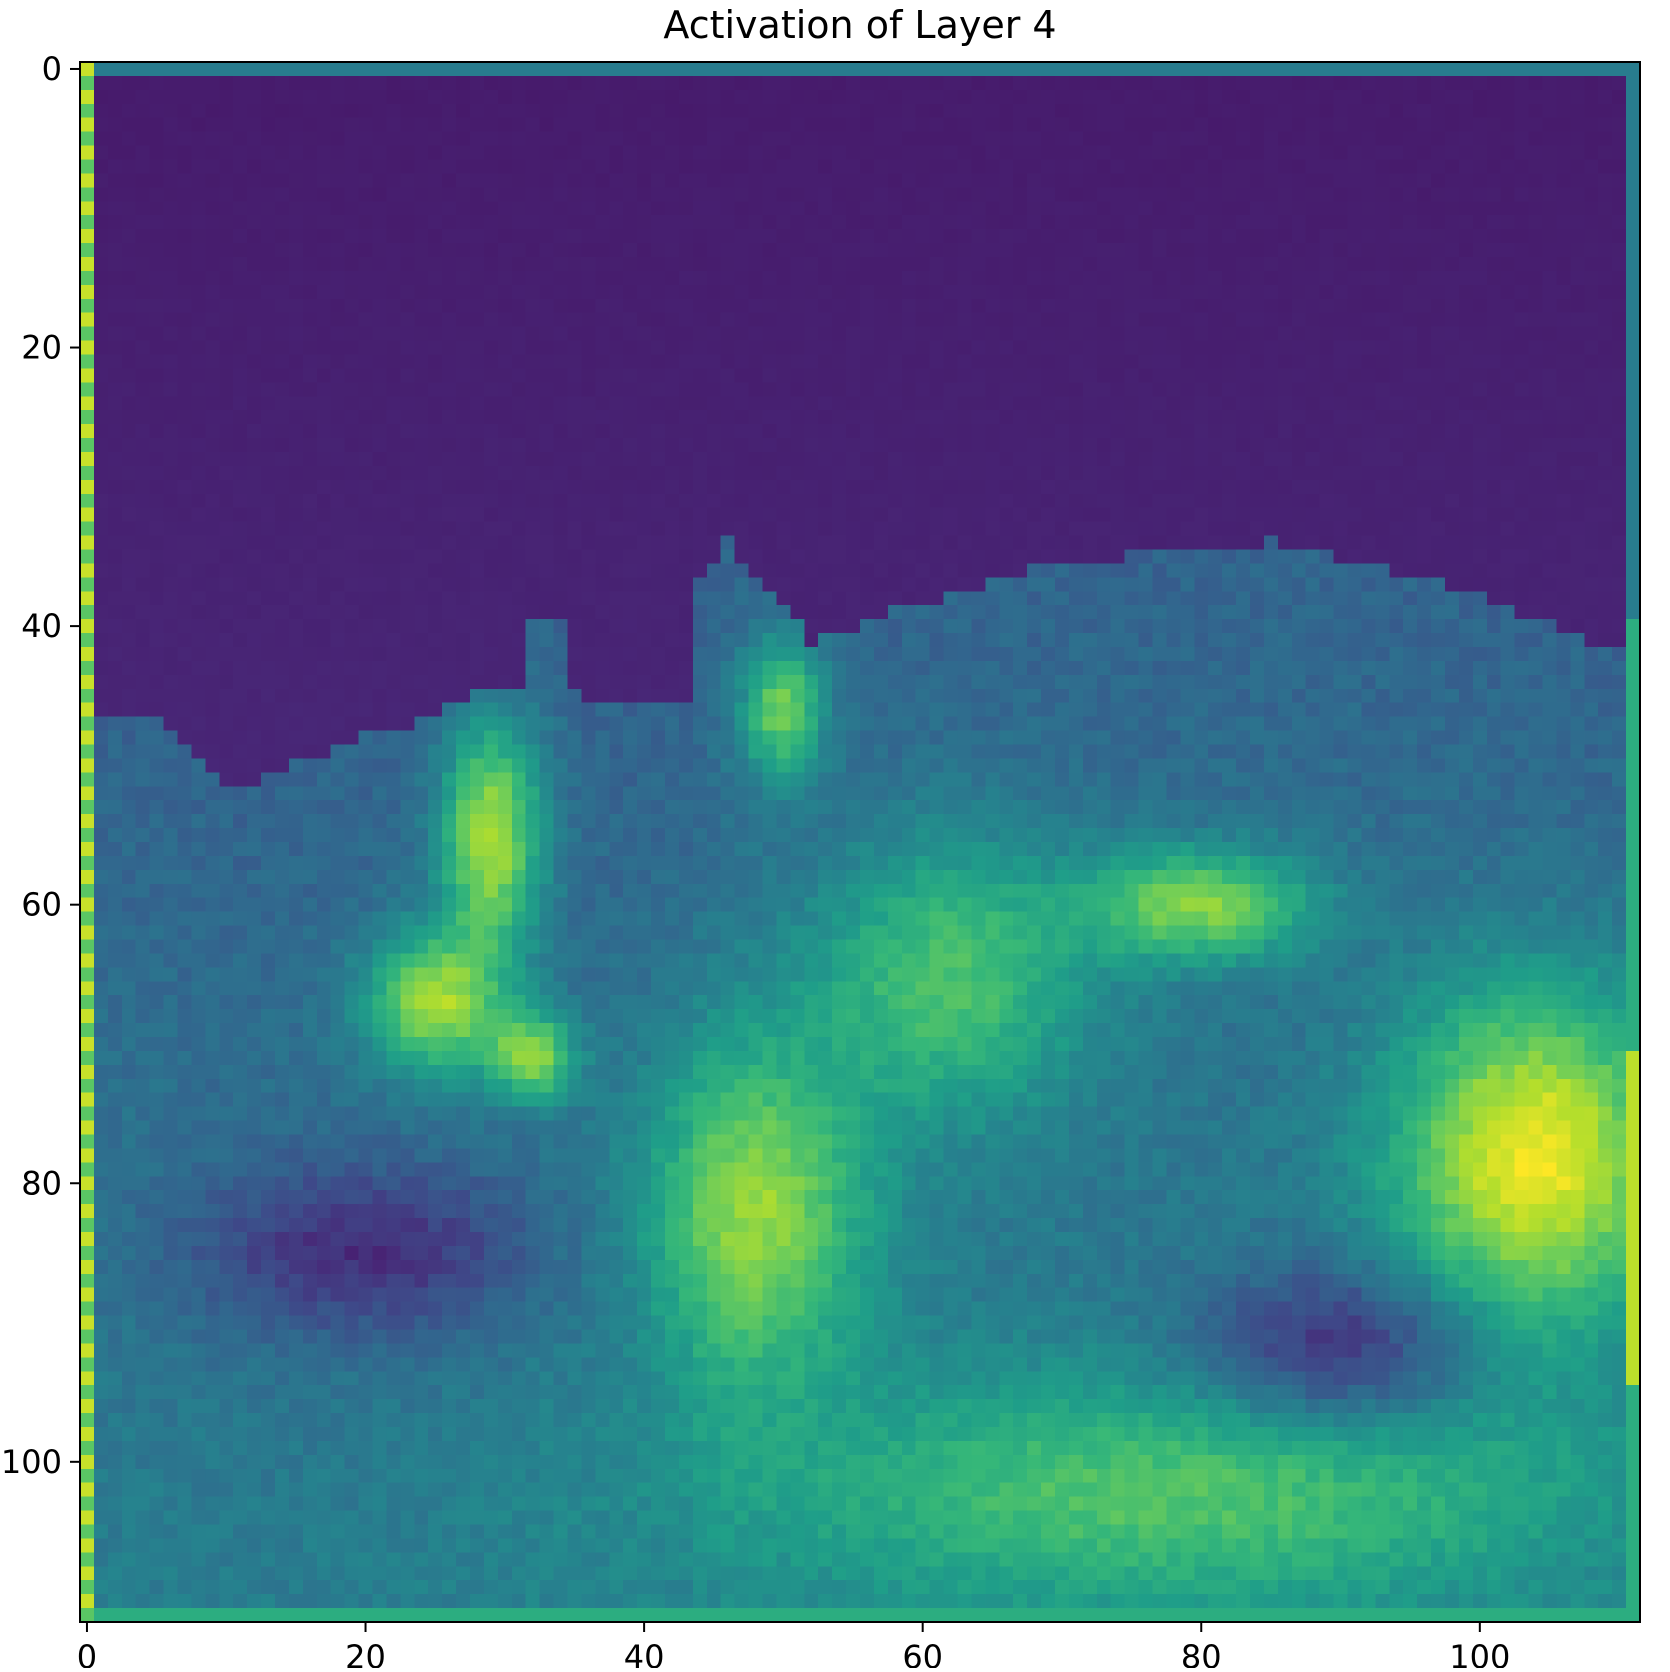 The width and height of the screenshot is (1670, 1672). What do you see at coordinates (41, 905) in the screenshot?
I see `y-tick-label: 60` at bounding box center [41, 905].